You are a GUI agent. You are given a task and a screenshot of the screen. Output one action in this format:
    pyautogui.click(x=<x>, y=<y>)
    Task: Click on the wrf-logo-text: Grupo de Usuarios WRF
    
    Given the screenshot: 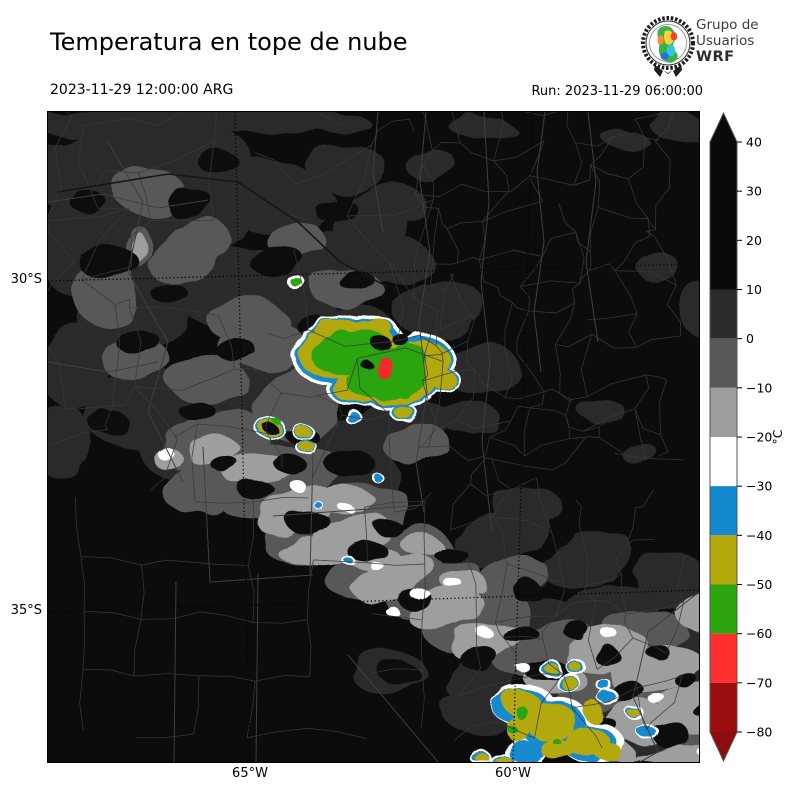 What is the action you would take?
    pyautogui.click(x=727, y=41)
    